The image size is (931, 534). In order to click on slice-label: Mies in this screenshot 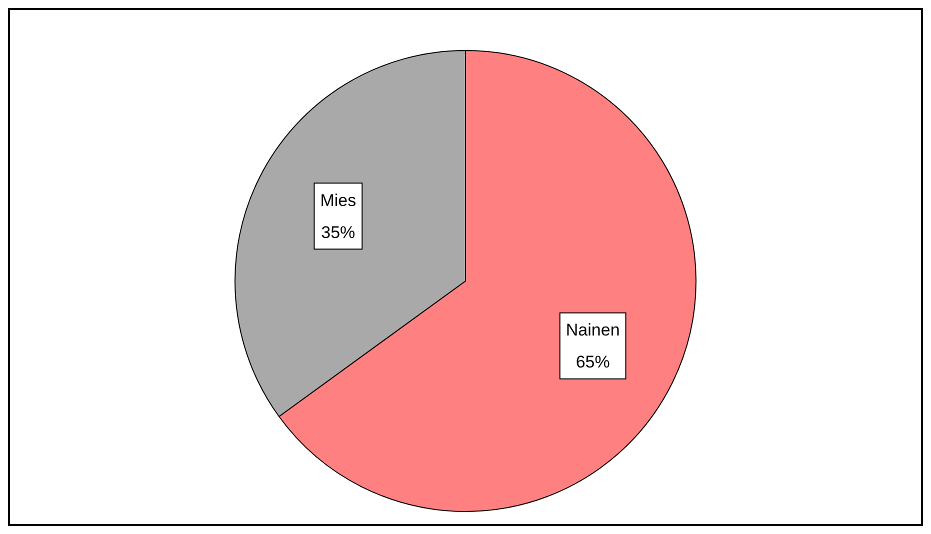, I will do `click(338, 200)`.